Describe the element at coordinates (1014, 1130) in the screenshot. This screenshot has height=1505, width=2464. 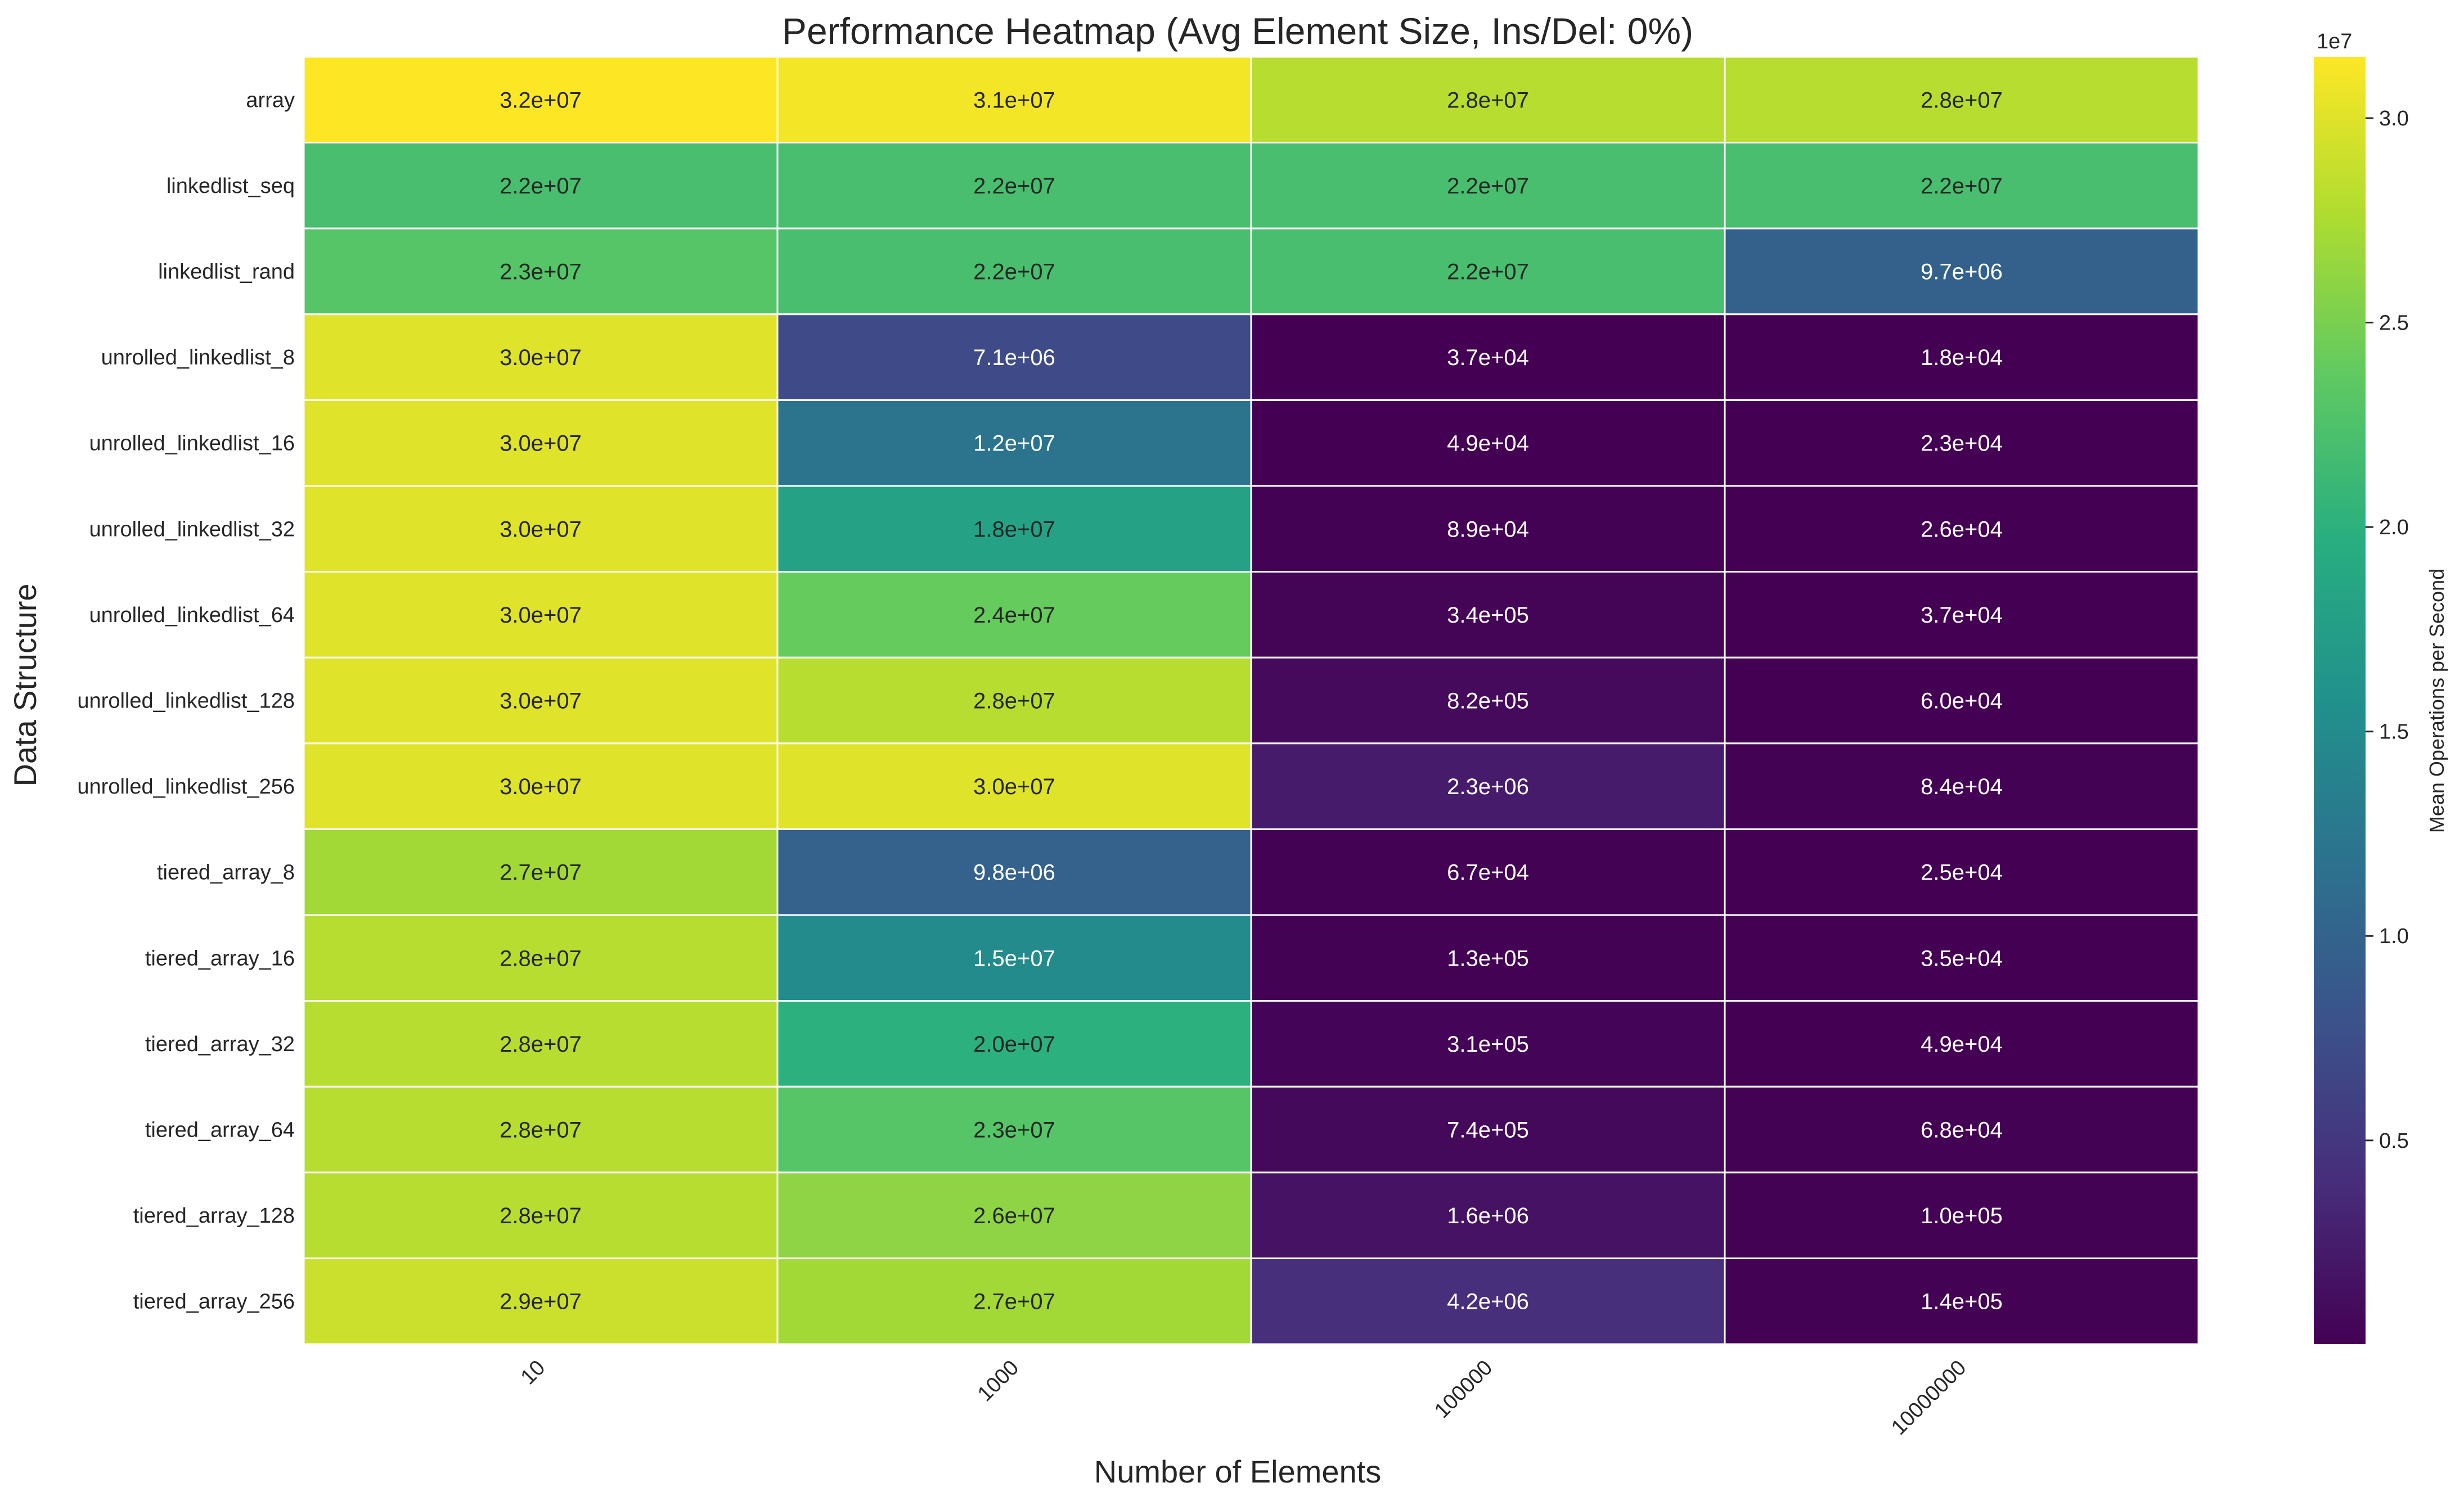
I see `cell-value-label: 2.3e+07` at that location.